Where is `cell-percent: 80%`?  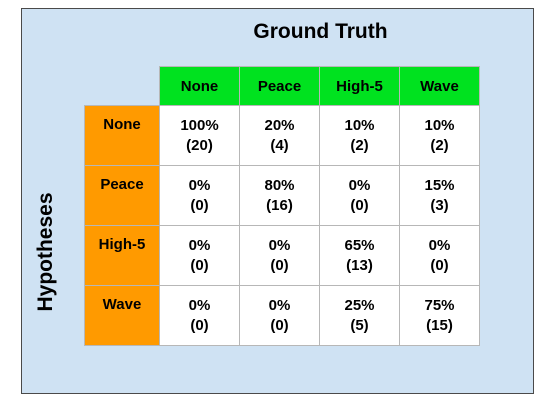
cell-percent: 80% is located at coordinates (279, 185).